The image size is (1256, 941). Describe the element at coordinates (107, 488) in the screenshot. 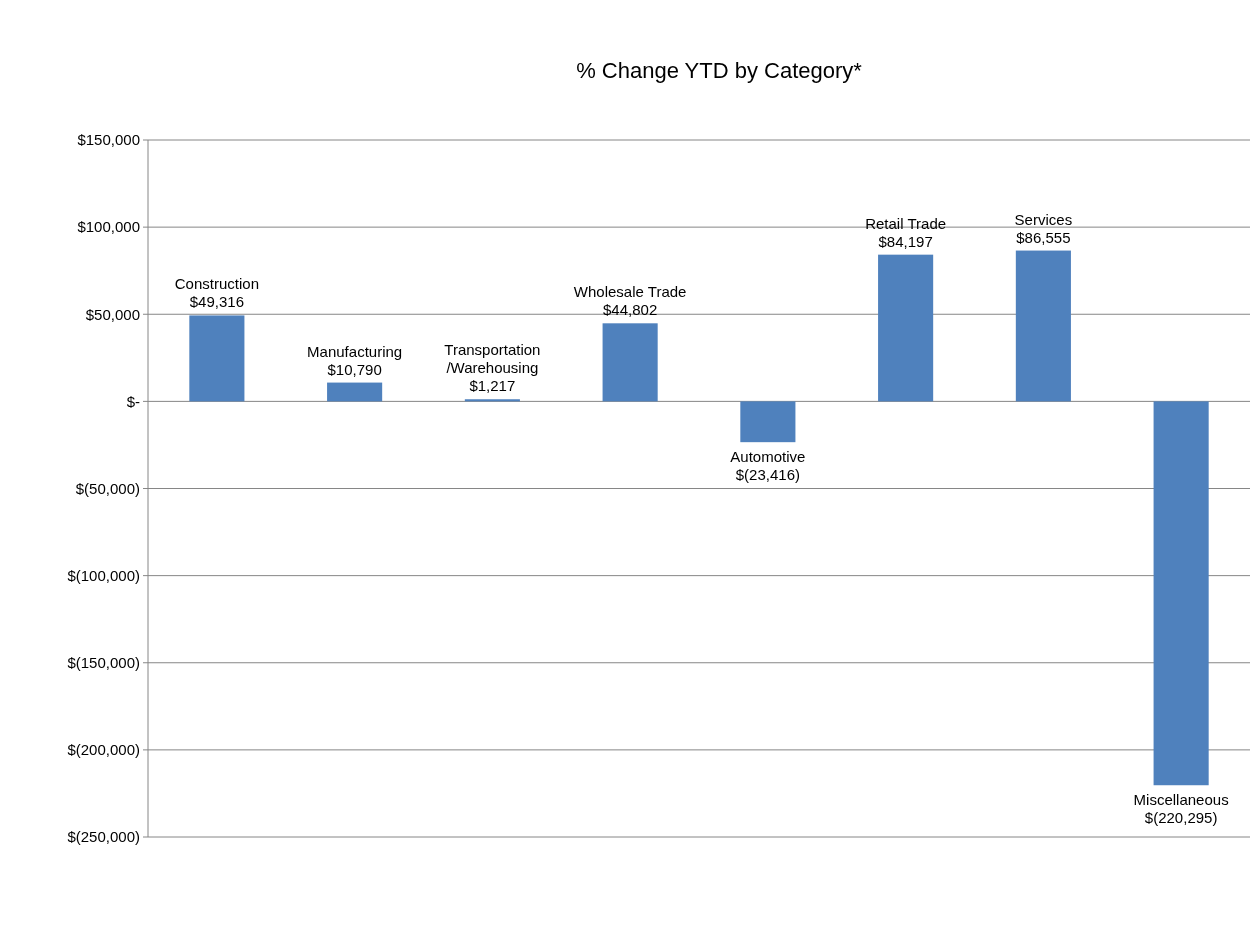

I see `y-tick-label: $(50,000)` at that location.